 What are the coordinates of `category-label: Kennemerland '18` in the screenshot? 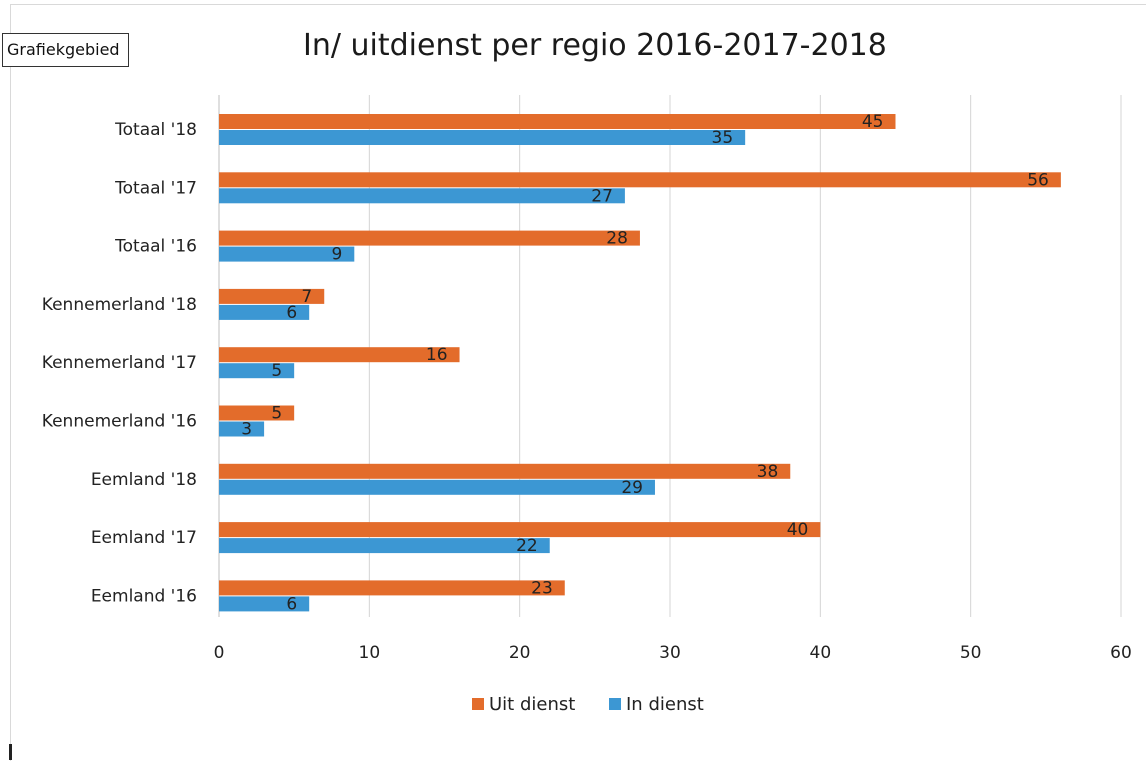 It's located at (119, 305).